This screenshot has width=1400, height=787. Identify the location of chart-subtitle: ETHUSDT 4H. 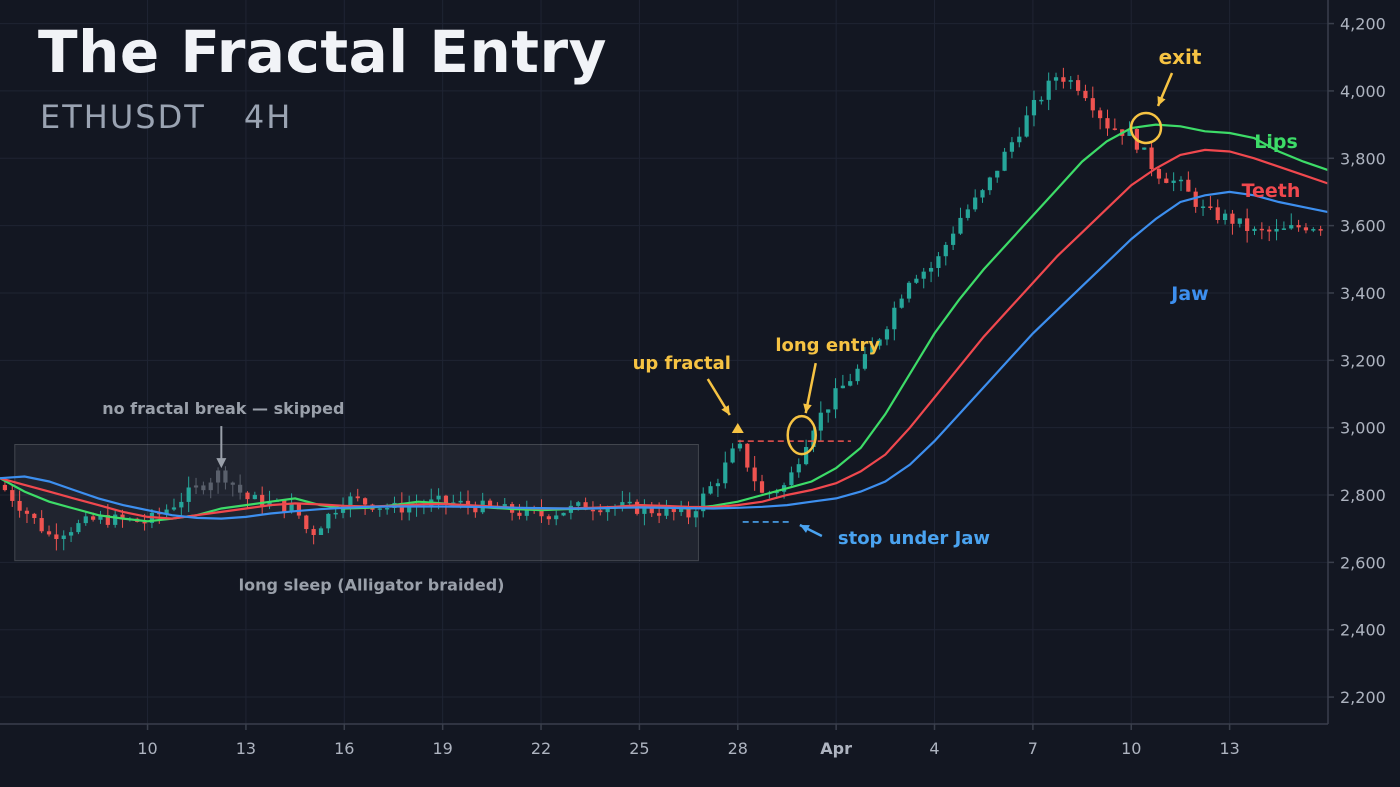
(179, 117).